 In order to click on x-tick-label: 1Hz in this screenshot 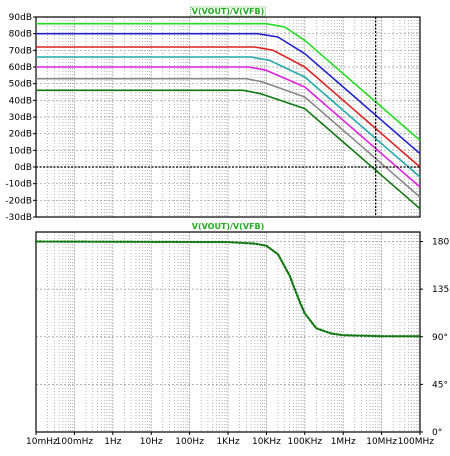, I will do `click(112, 442)`.